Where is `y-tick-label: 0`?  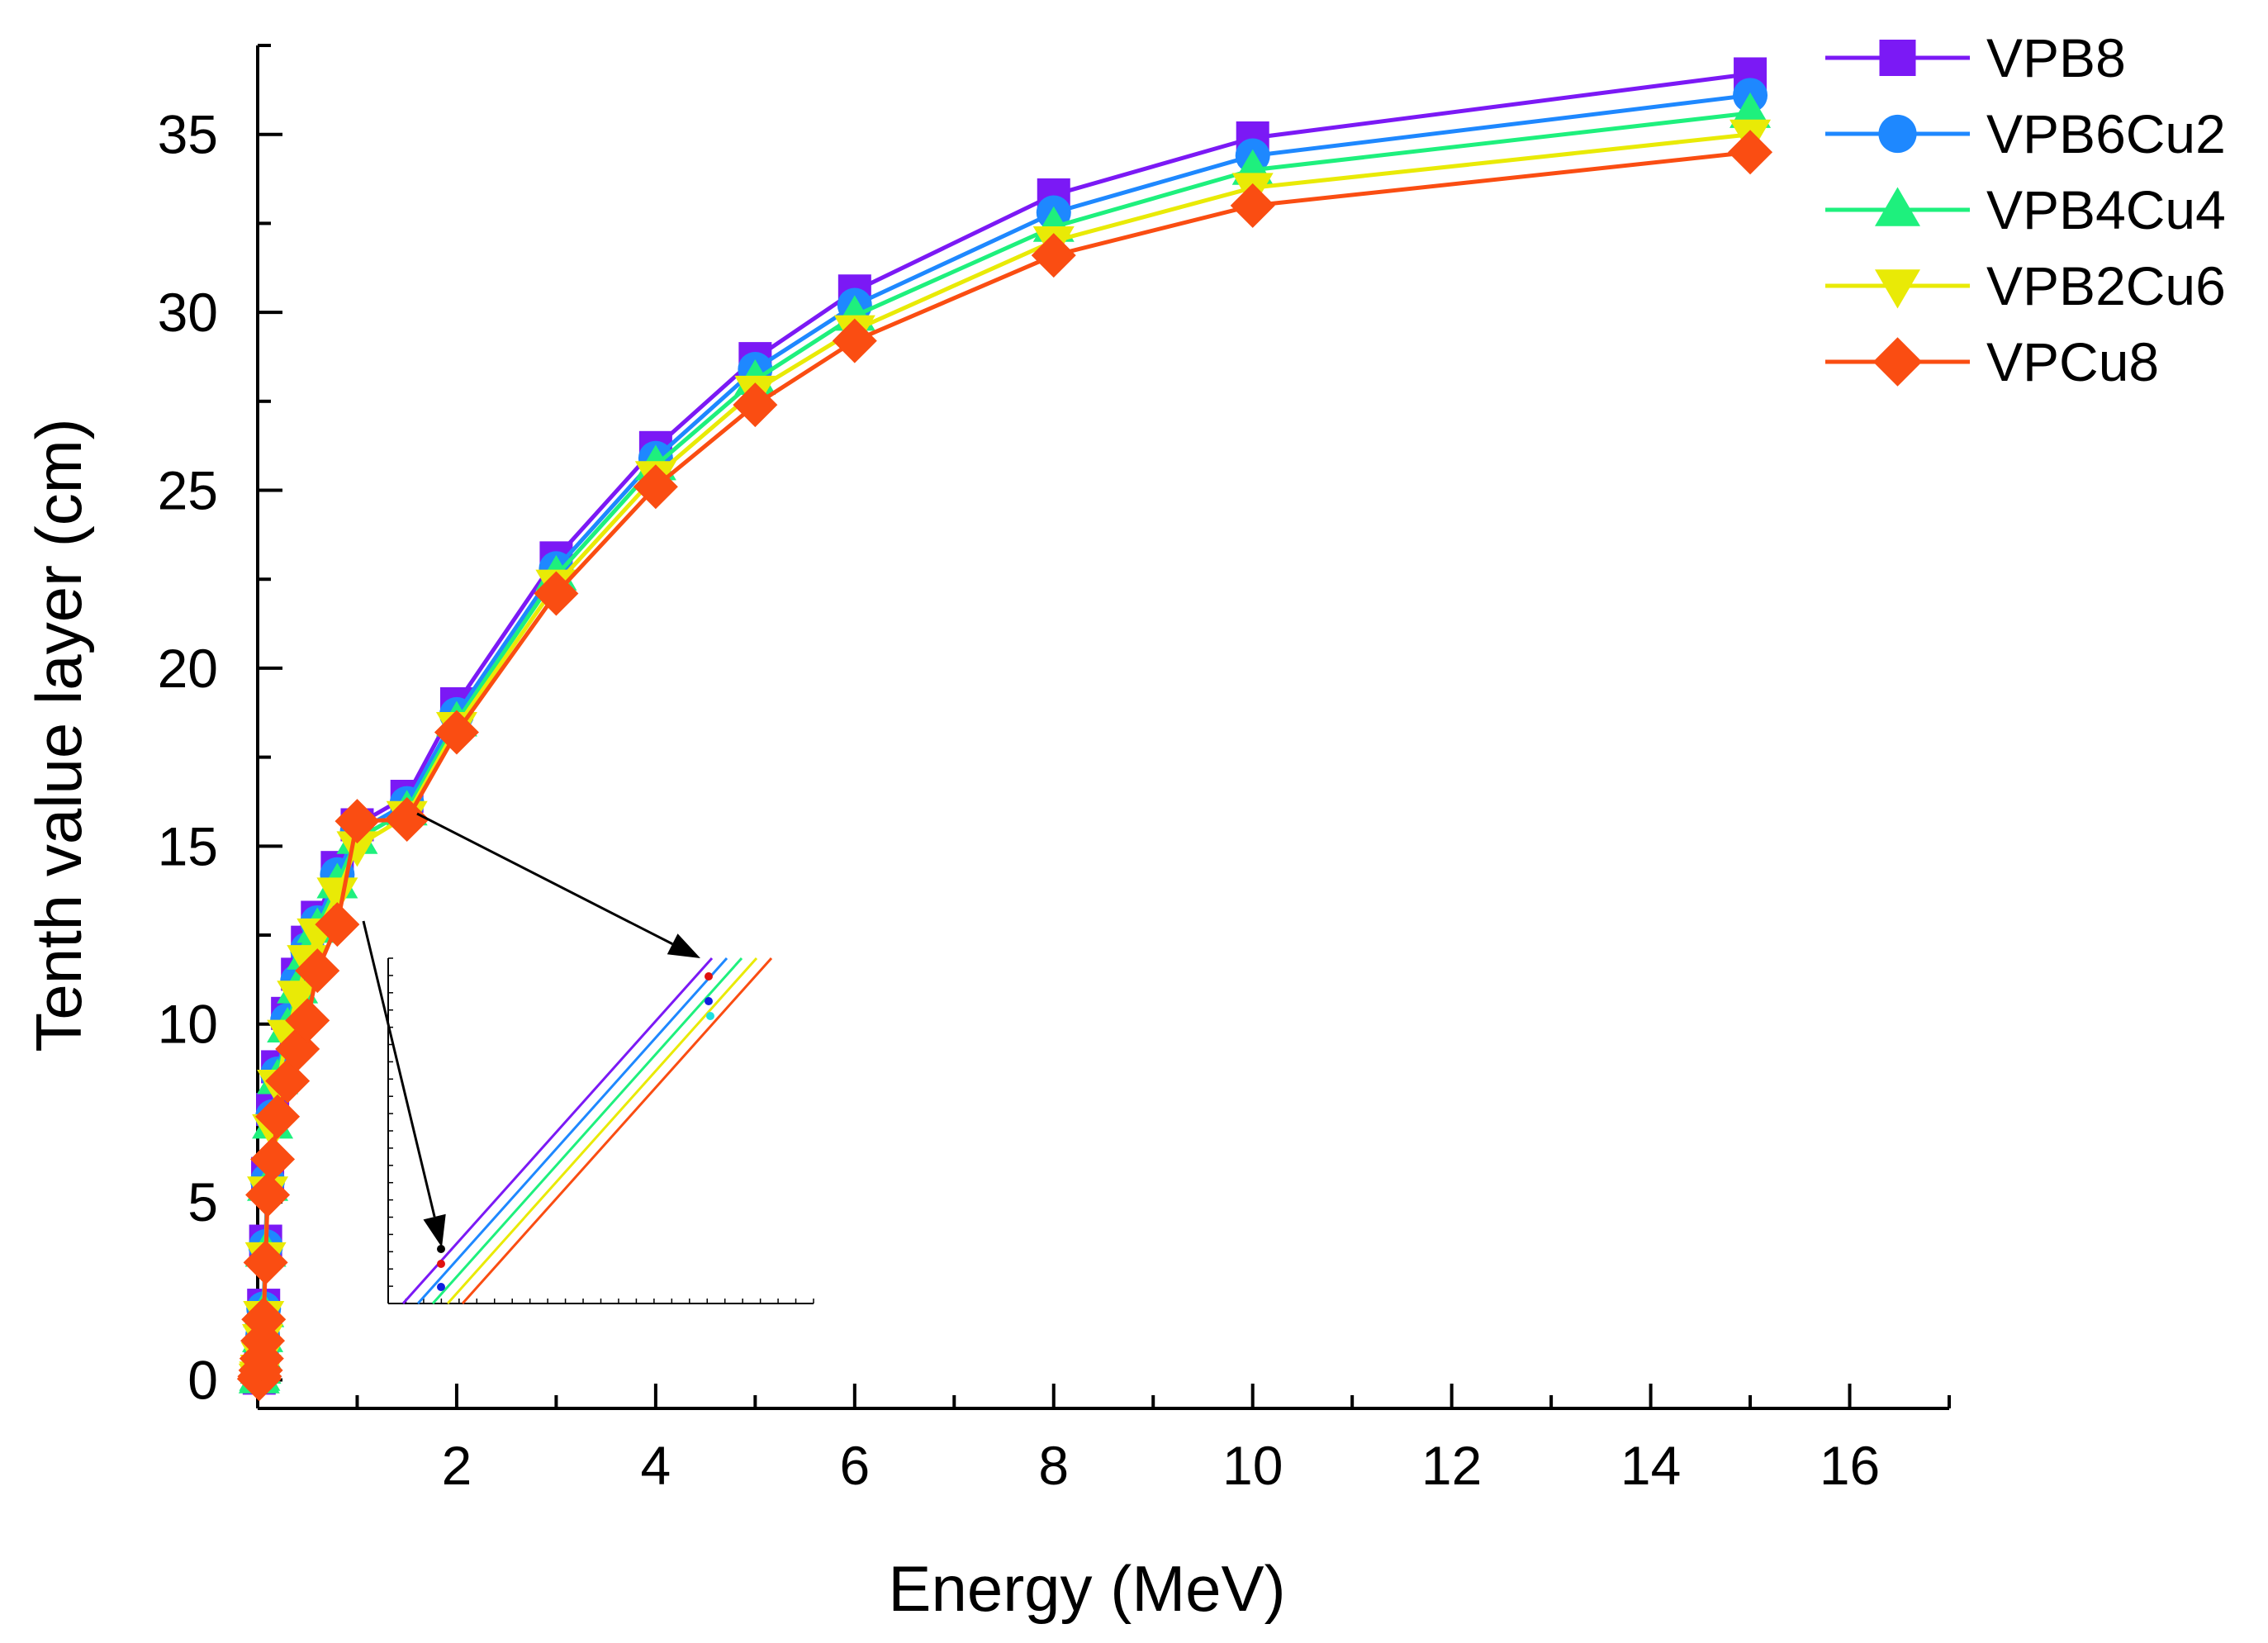 y-tick-label: 0 is located at coordinates (202, 1380).